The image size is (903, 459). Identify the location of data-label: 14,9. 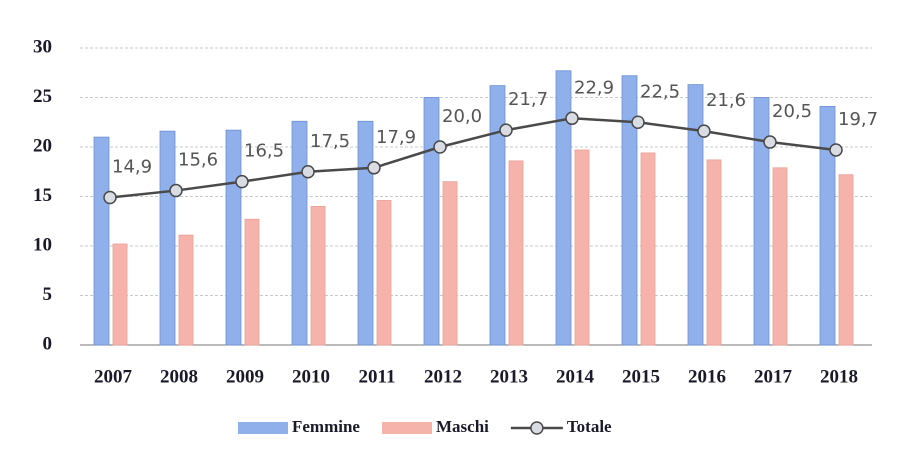
(132, 166).